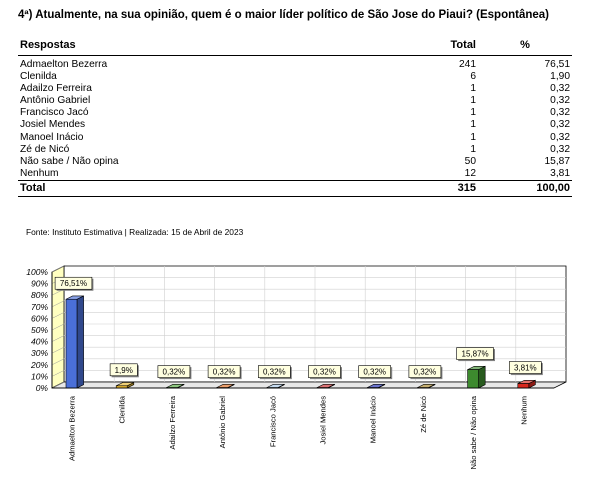 The height and width of the screenshot is (480, 591). I want to click on row-pct: 3,81, so click(560, 173).